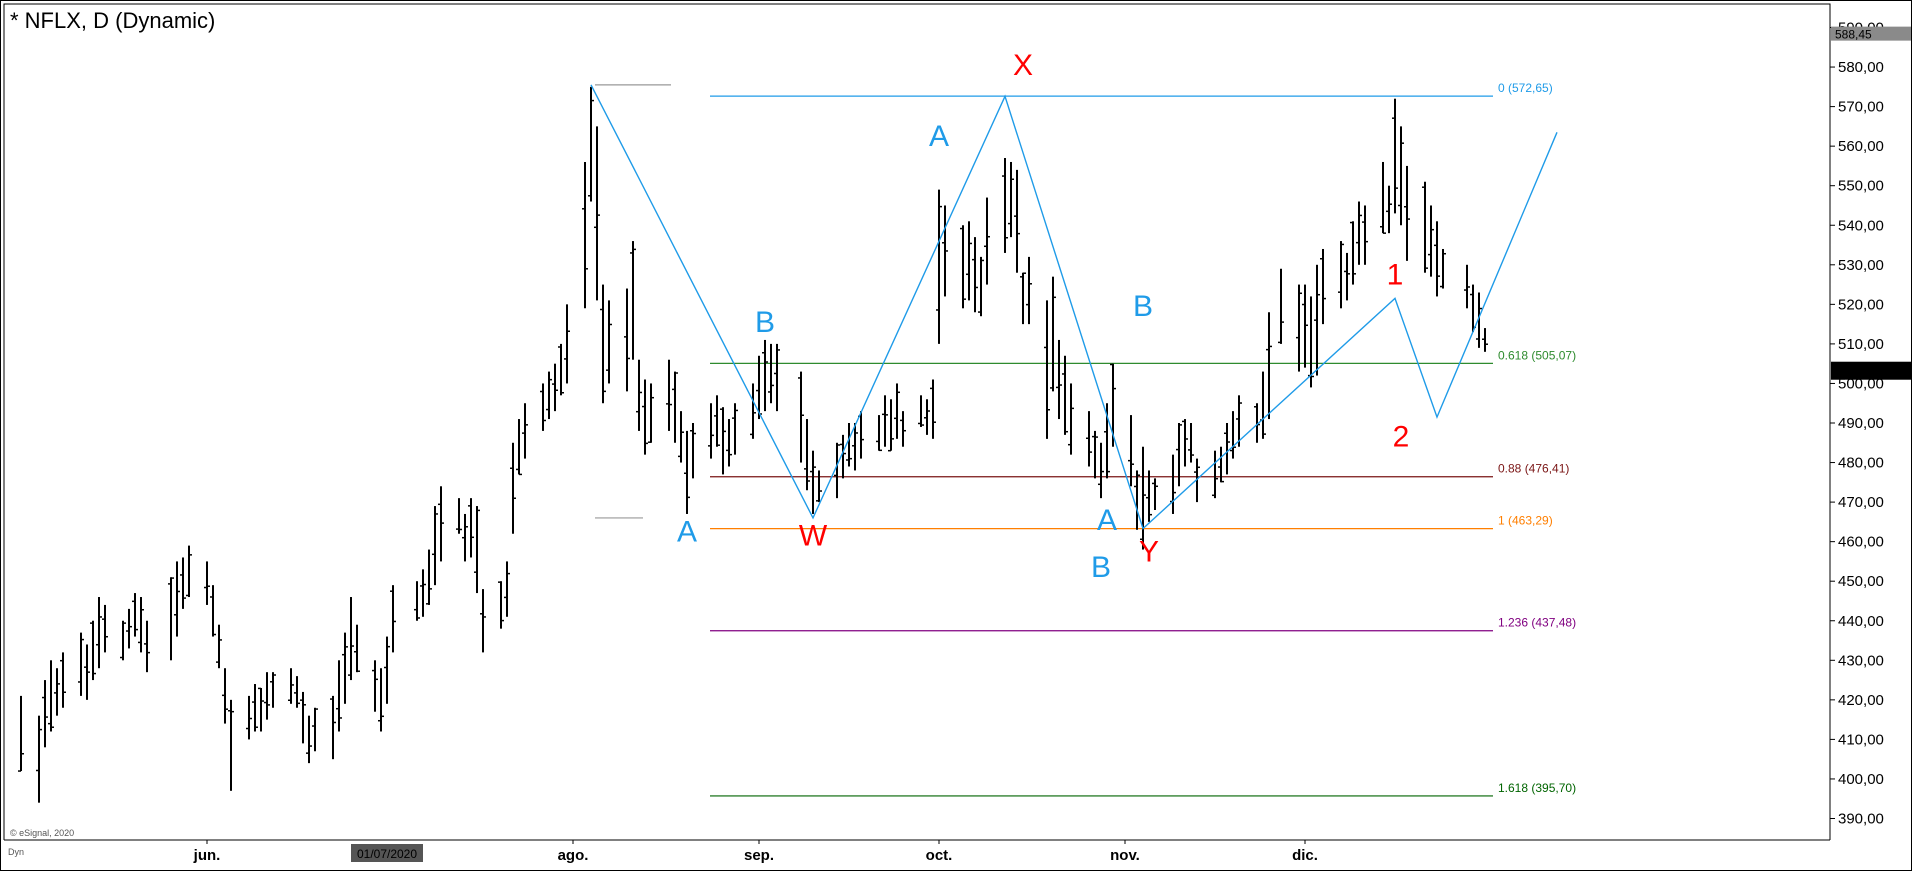 This screenshot has width=1912, height=871. What do you see at coordinates (1533, 469) in the screenshot?
I see `fib-label-2: 0.88 (476,41)` at bounding box center [1533, 469].